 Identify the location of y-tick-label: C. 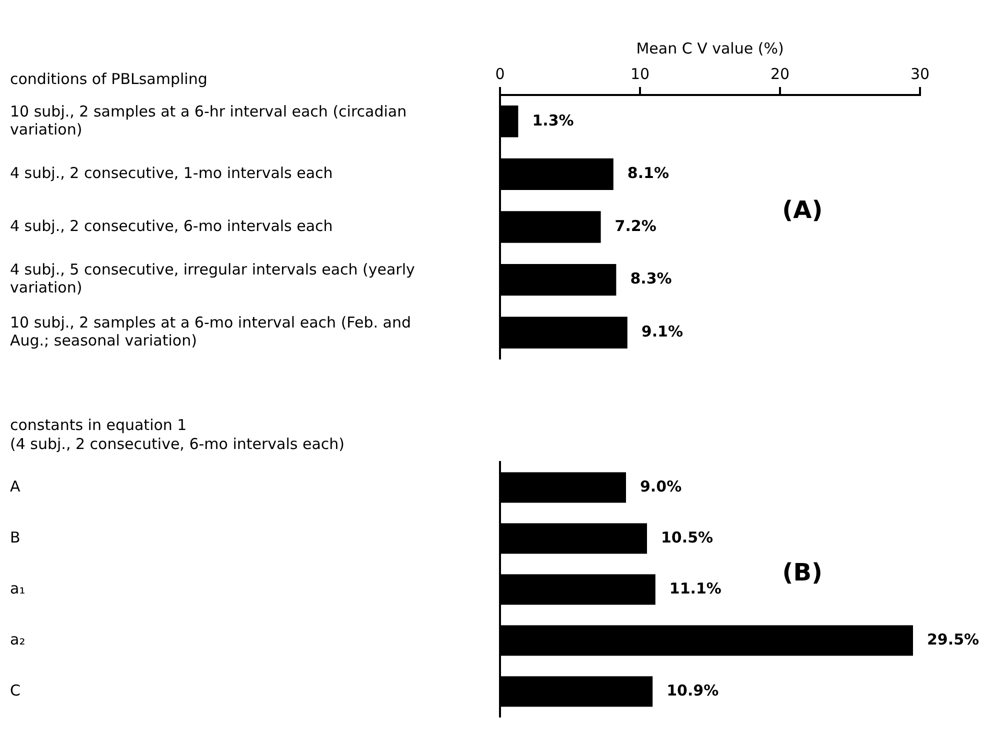
(15, 690).